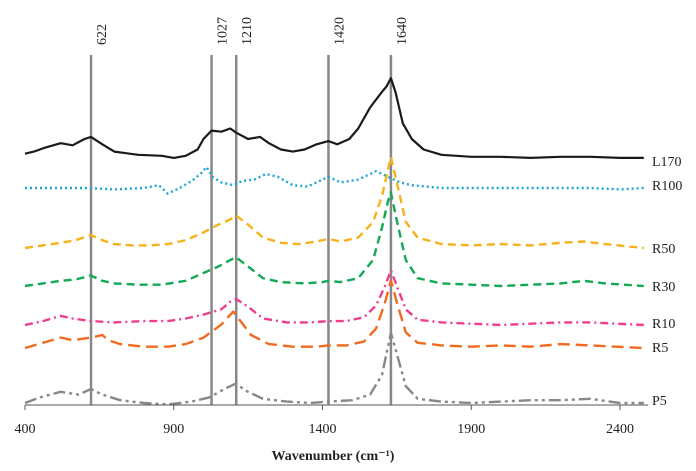 The image size is (696, 471). I want to click on series-line-R100, so click(334, 180).